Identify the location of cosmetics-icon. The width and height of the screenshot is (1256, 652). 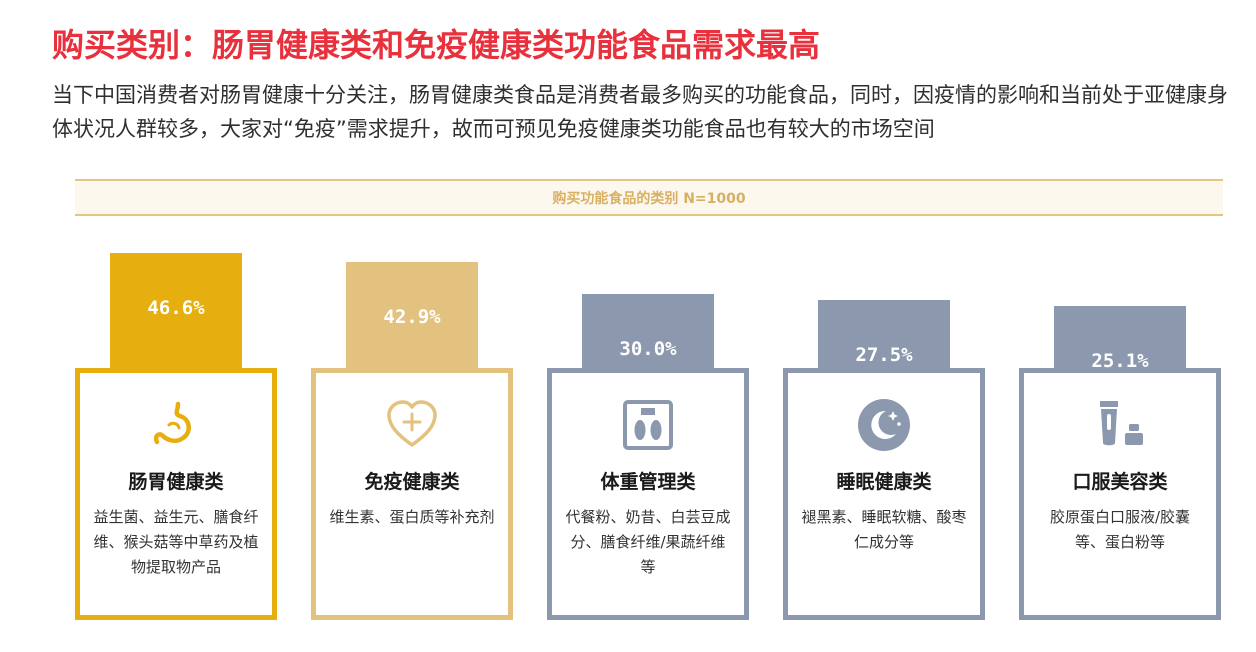
(1120, 425).